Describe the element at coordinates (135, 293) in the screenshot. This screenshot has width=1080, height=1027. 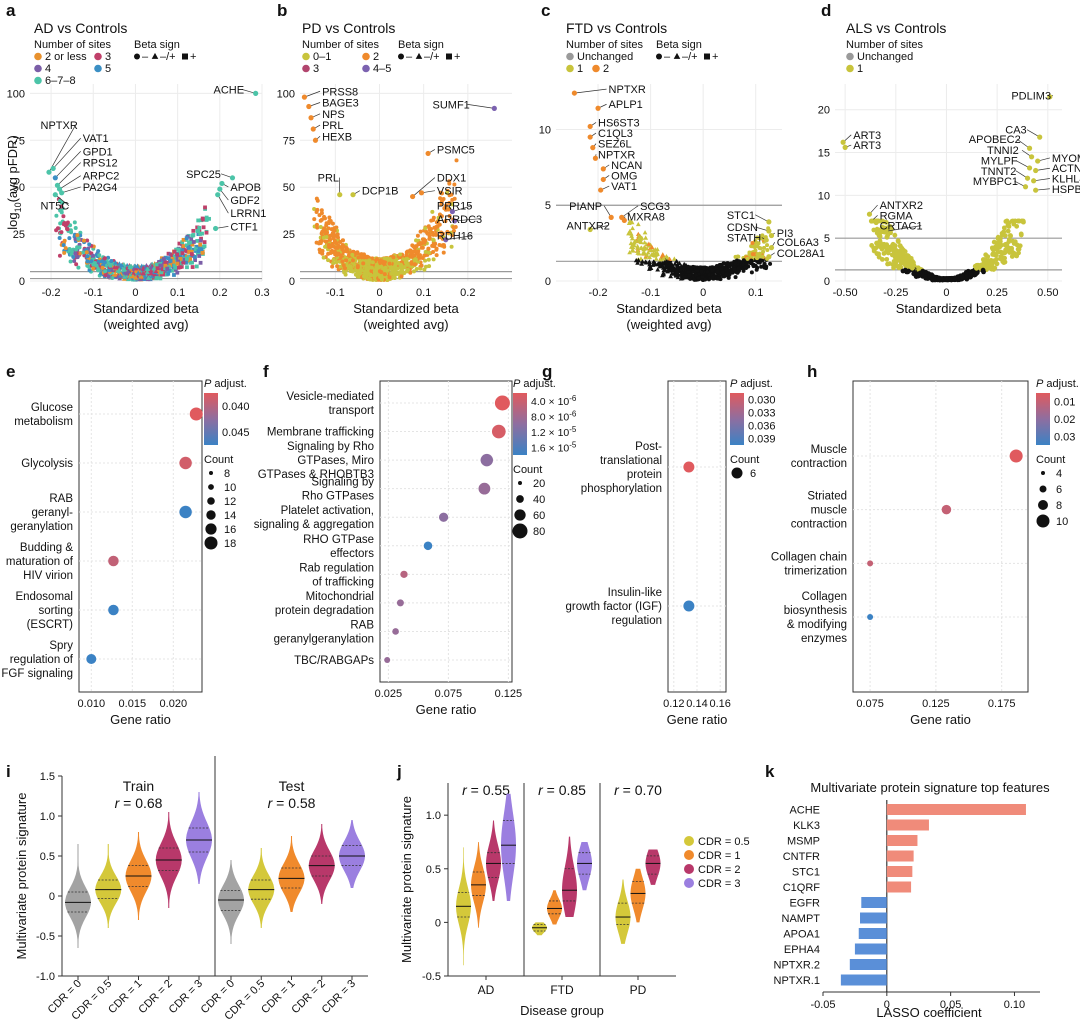
I see `x-tick-label: 0` at that location.